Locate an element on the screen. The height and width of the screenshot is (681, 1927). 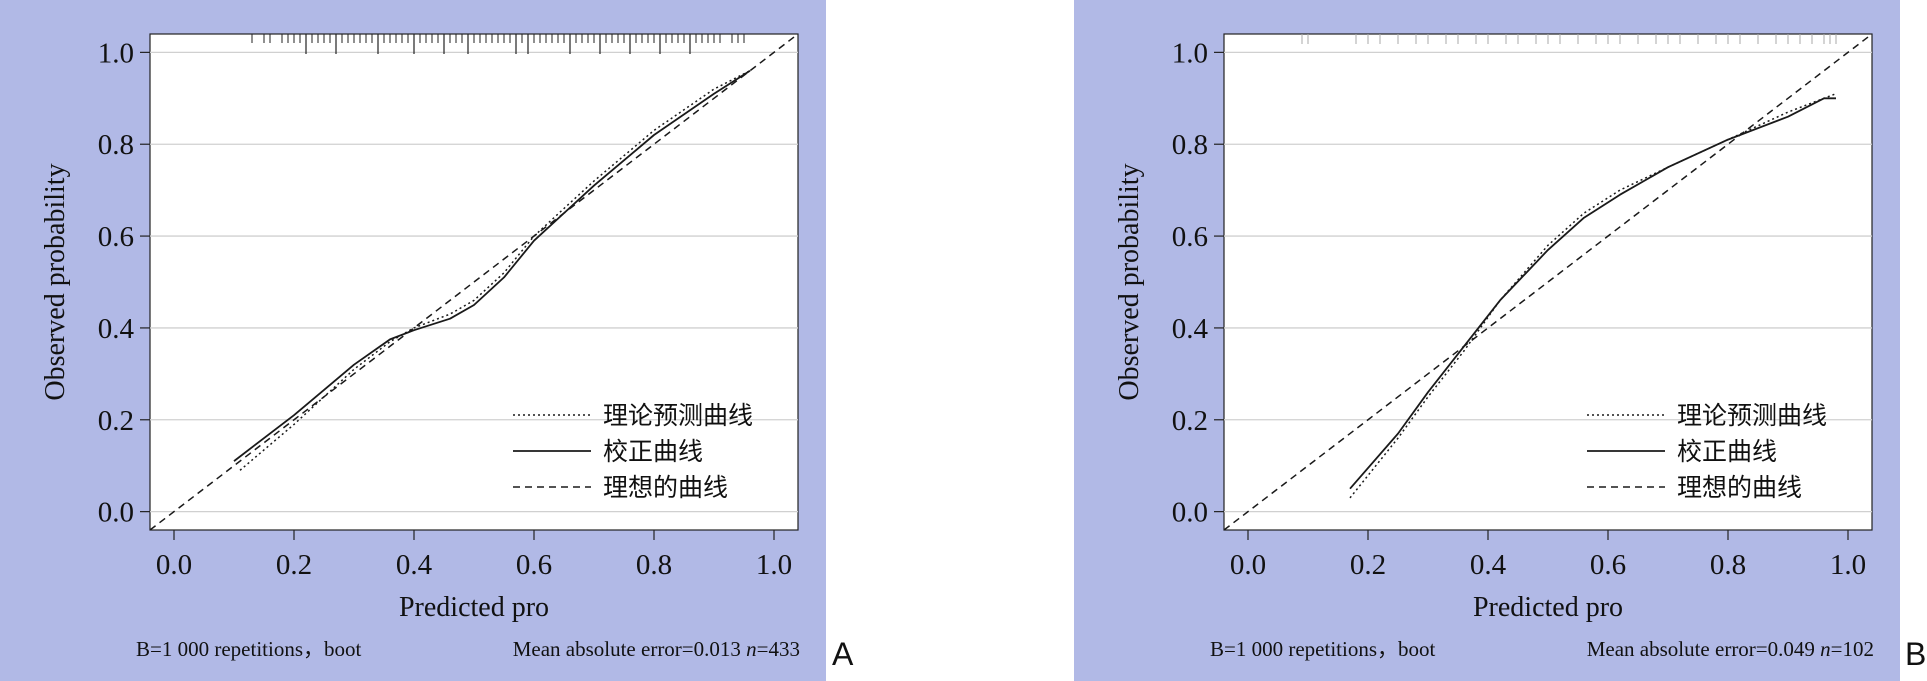
footer-right: Mean absolute error=0.049 n=102 is located at coordinates (1730, 649).